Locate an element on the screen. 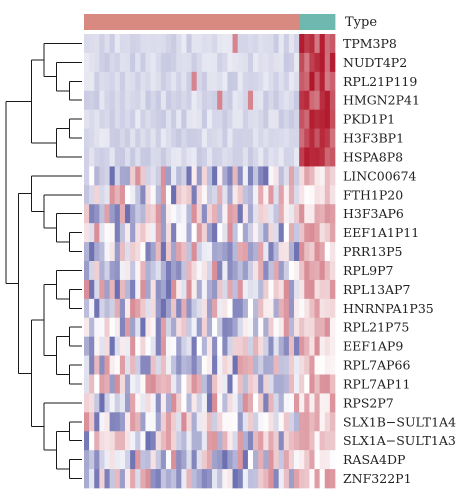 The image size is (467, 500). row-label: HSPA8P8 is located at coordinates (373, 156).